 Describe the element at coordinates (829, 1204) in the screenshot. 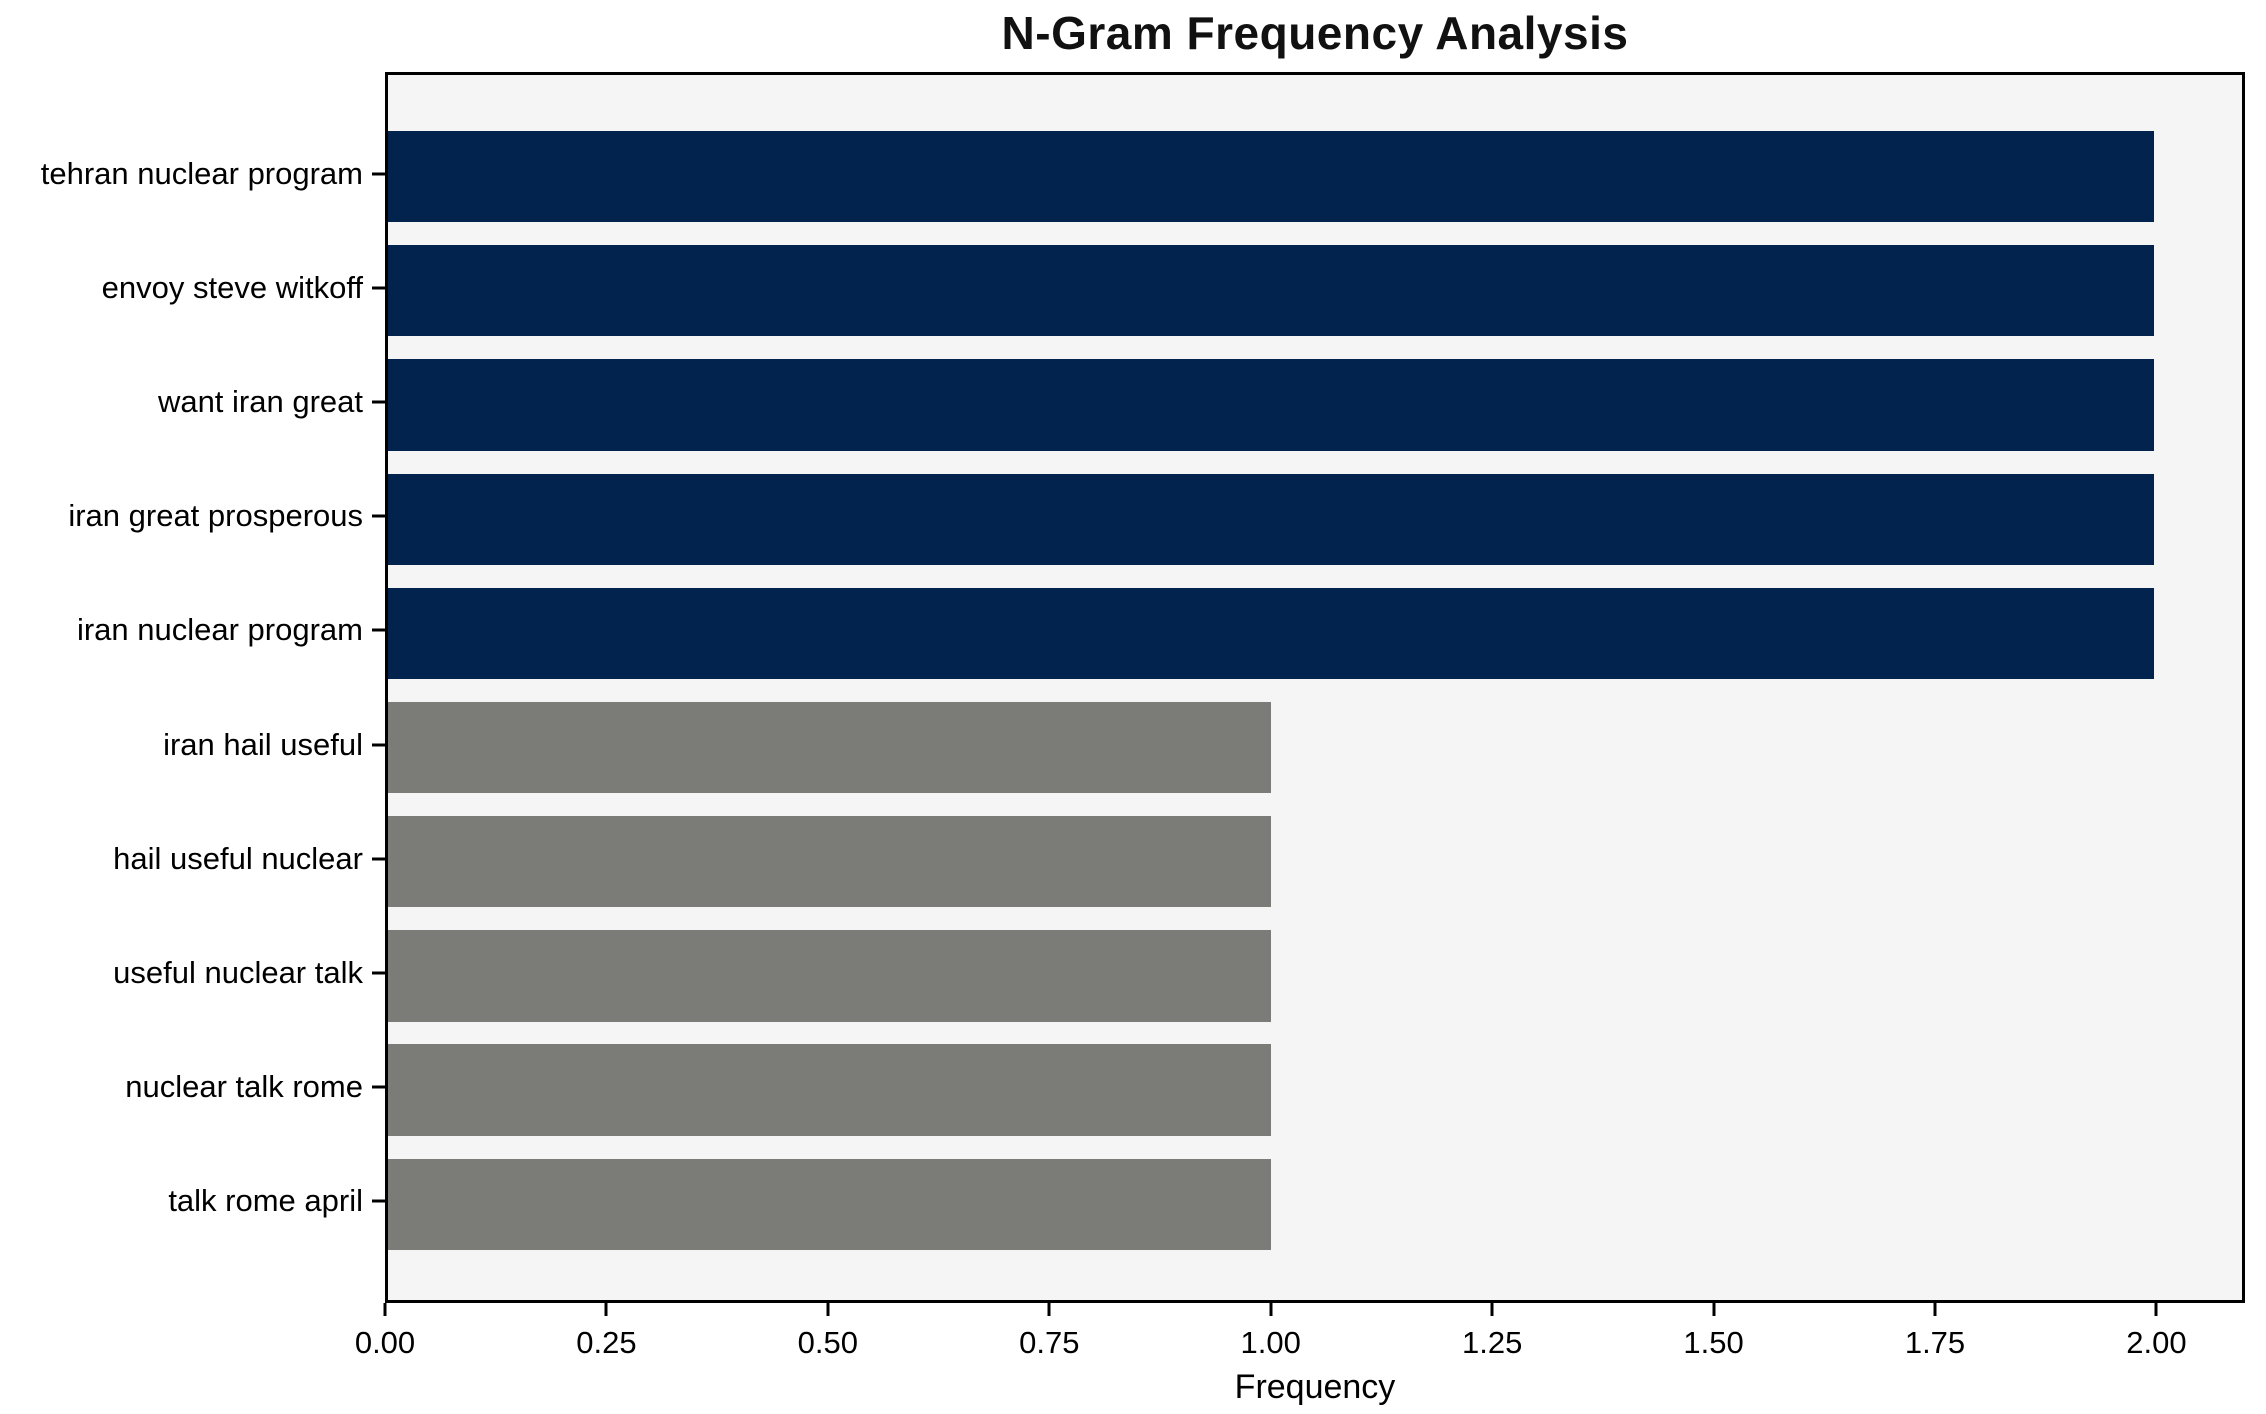

I see `bar-talk-rome-april` at that location.